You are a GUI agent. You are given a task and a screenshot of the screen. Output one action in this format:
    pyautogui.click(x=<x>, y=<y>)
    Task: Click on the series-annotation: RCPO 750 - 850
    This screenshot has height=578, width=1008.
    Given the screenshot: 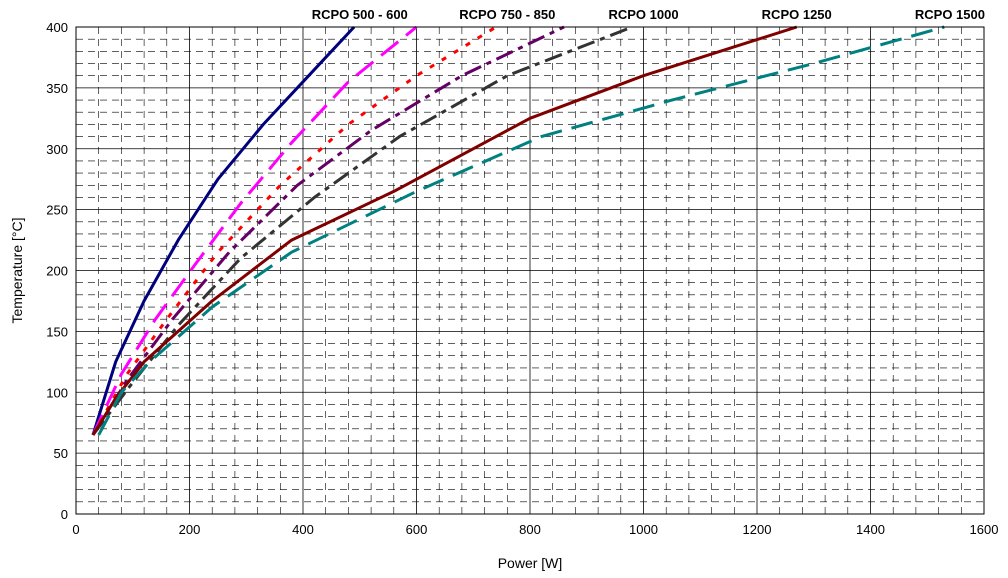 What is the action you would take?
    pyautogui.click(x=507, y=14)
    